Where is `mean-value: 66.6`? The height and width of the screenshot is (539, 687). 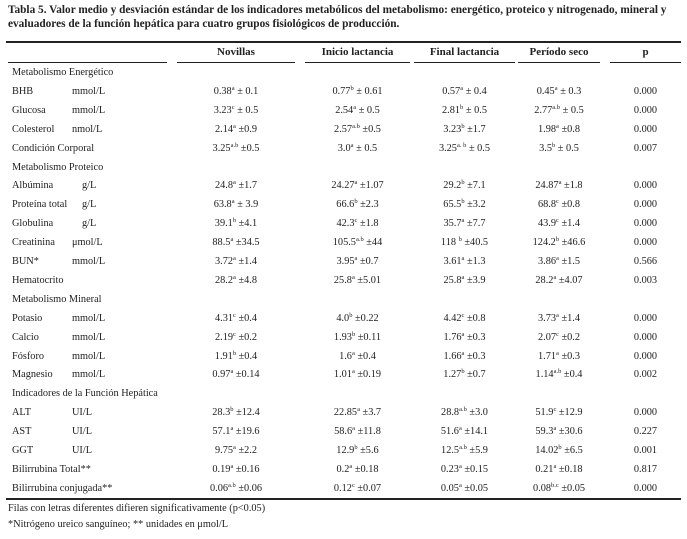 mean-value: 66.6 is located at coordinates (345, 205).